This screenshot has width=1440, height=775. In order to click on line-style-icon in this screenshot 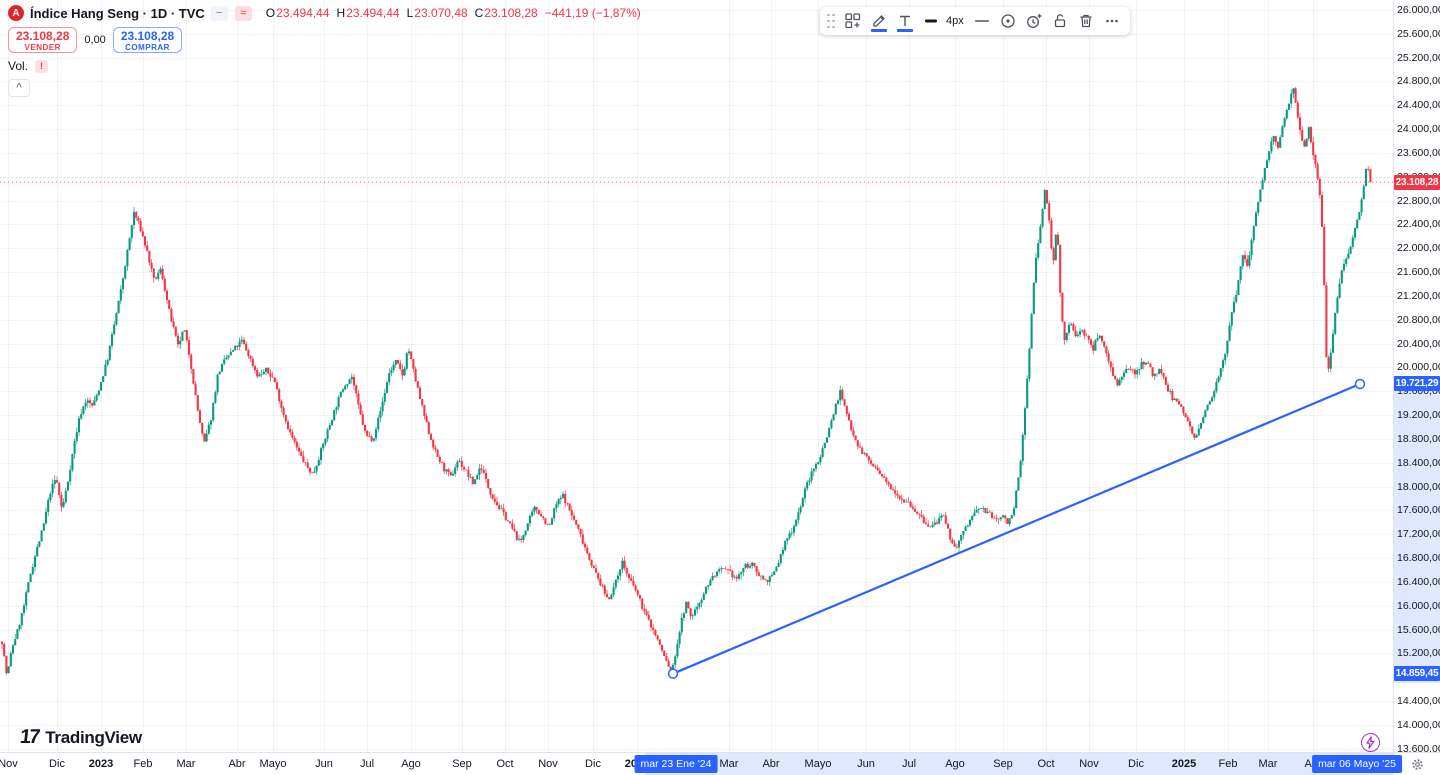, I will do `click(982, 21)`.